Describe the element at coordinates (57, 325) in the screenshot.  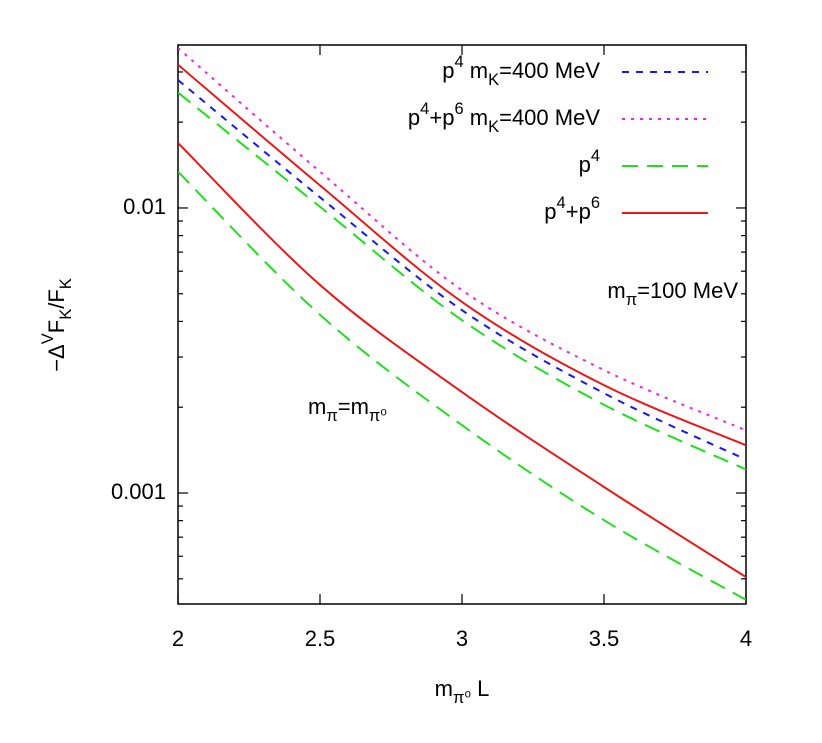
I see `y-axis-label: −ΔVFK/FK` at that location.